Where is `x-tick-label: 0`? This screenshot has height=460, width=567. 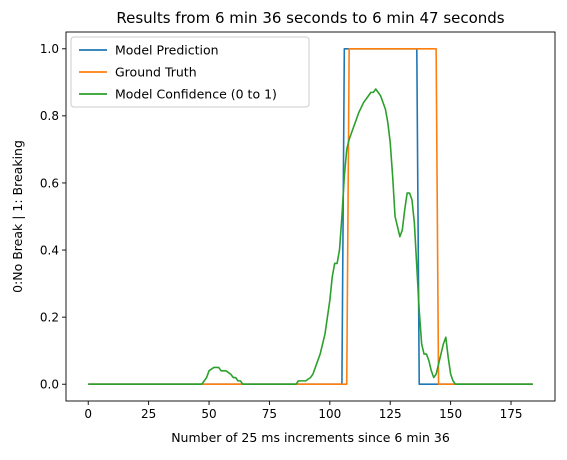 x-tick-label: 0 is located at coordinates (88, 414).